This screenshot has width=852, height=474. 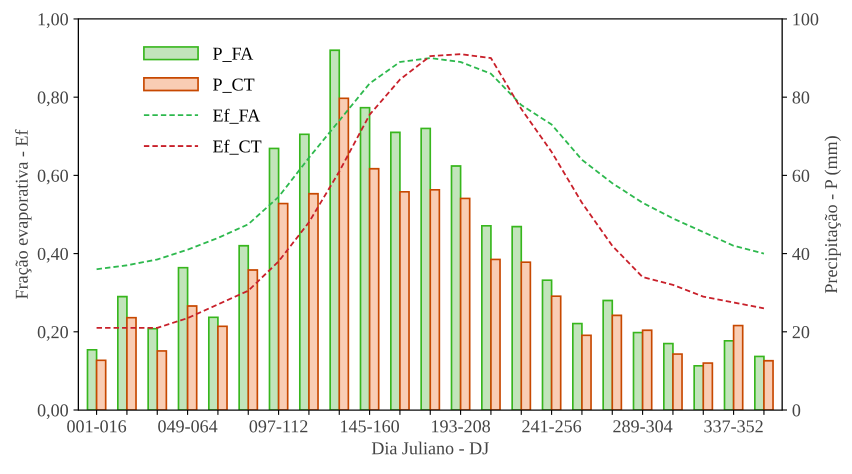 I want to click on legend-label: Ef_CT, so click(x=237, y=147).